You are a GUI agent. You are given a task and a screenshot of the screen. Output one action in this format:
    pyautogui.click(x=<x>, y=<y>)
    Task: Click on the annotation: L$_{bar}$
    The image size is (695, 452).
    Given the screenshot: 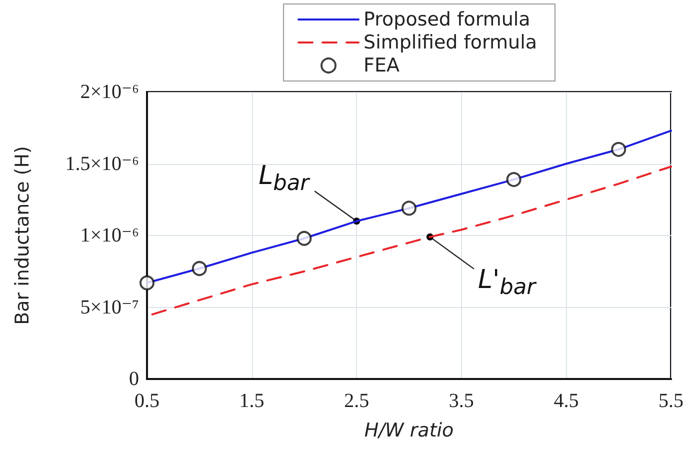 What is the action you would take?
    pyautogui.click(x=284, y=178)
    